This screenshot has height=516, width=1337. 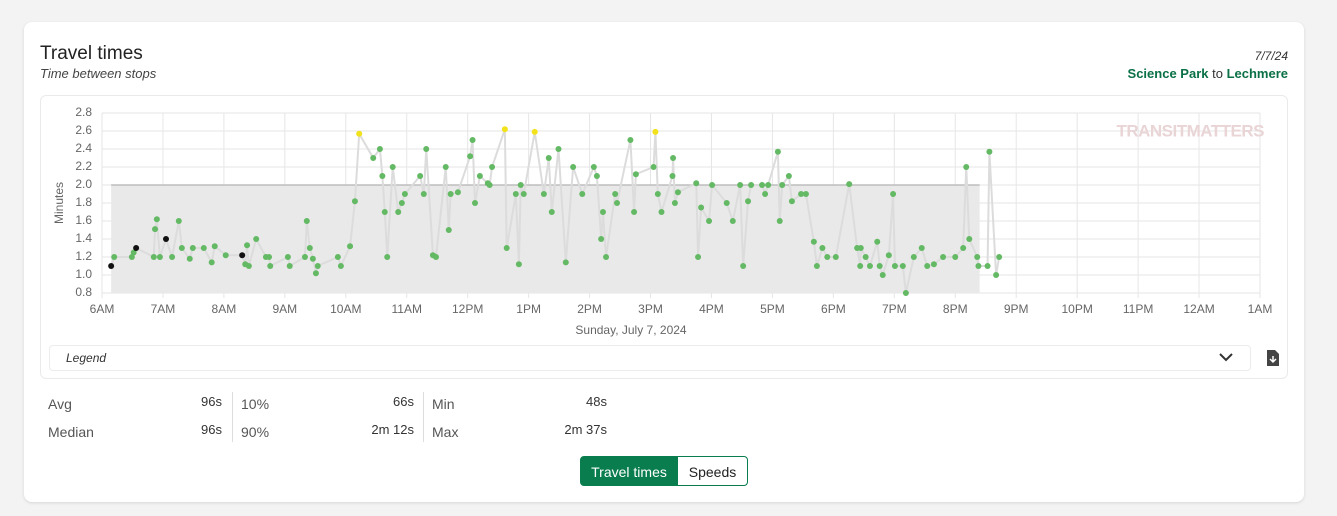 I want to click on y-tick-label: 2.6, so click(x=83, y=130).